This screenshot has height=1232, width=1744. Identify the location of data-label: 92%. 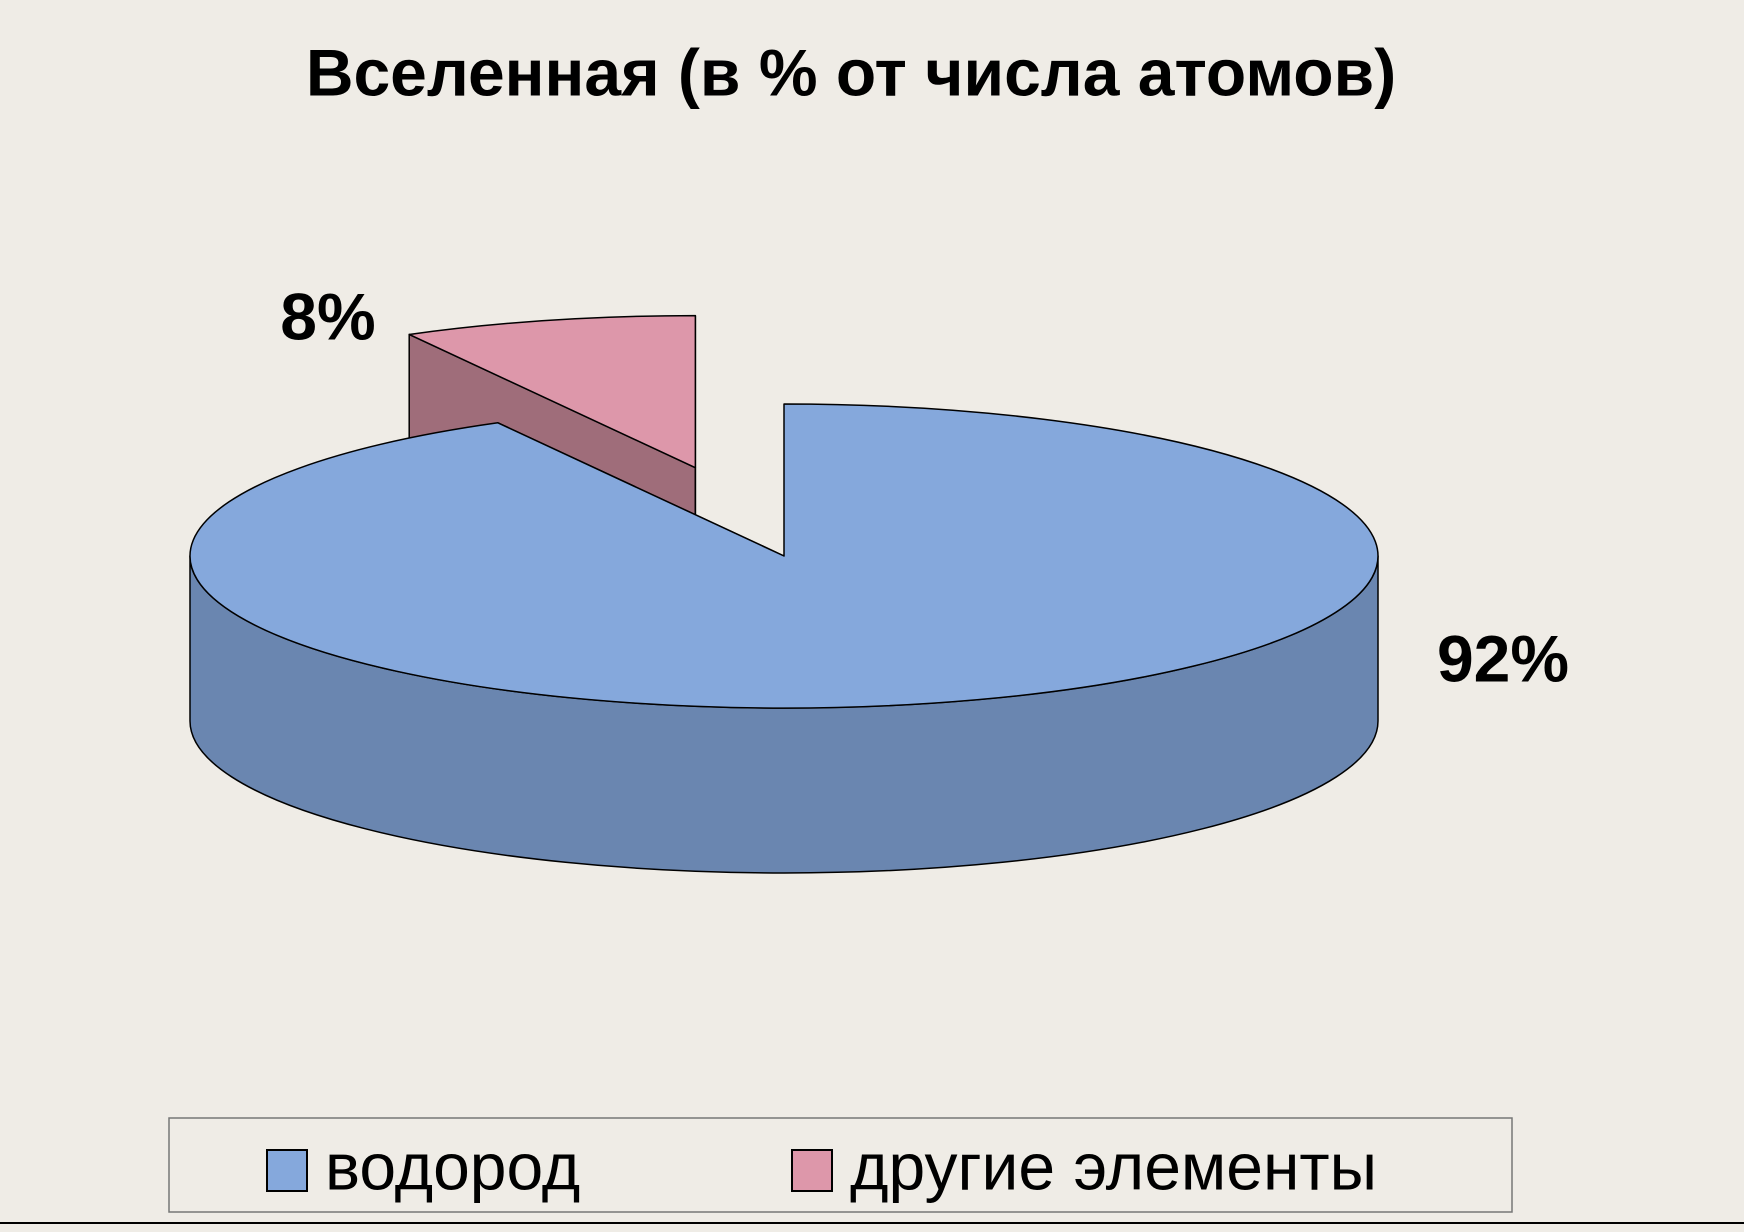
(1503, 658).